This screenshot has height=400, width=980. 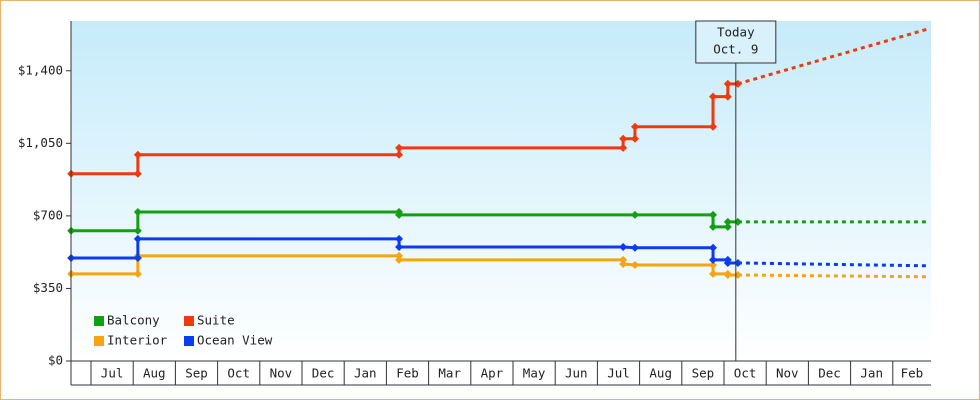 I want to click on x-tick-label: May, so click(x=534, y=373).